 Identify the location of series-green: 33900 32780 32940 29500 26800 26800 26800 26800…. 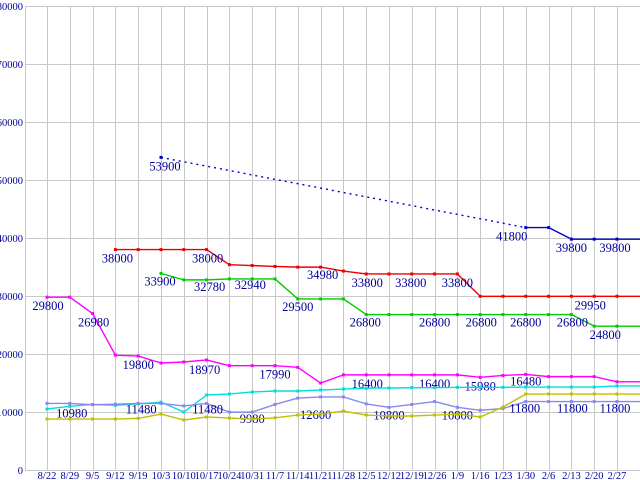
(392, 306).